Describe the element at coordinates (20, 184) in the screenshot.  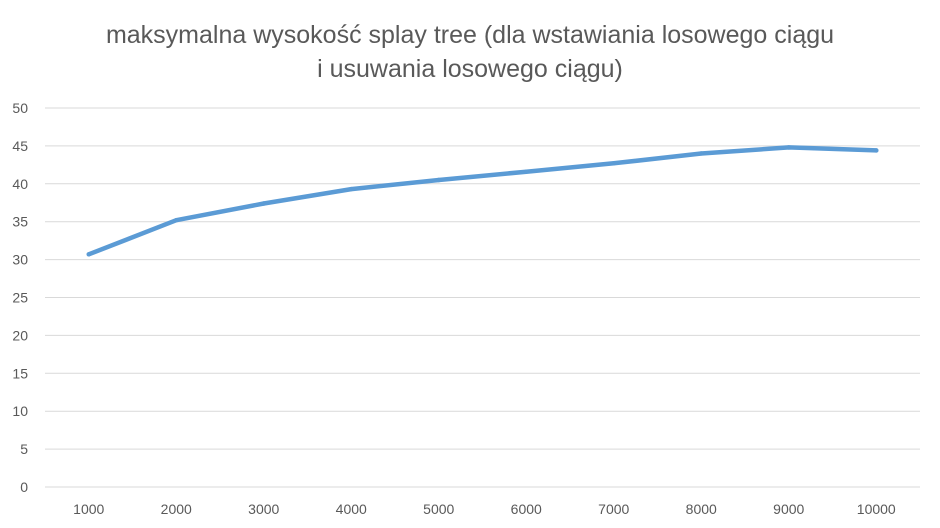
I see `y-tick-label: 40` at that location.